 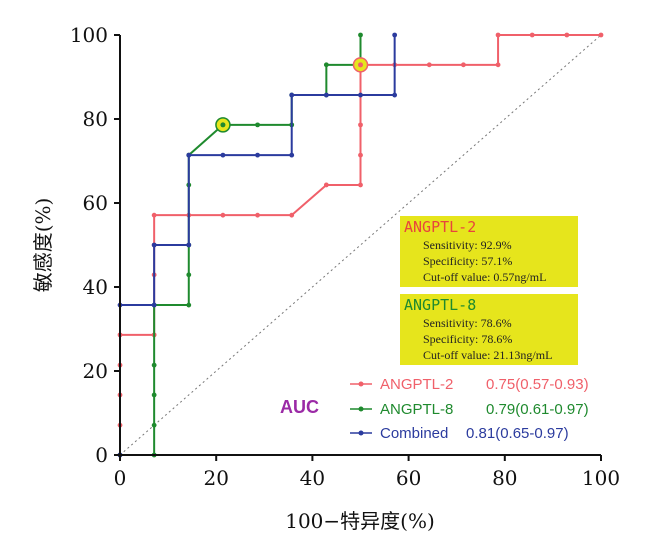 What do you see at coordinates (440, 305) in the screenshot?
I see `annotation-title-angptl8: ANGPTL-8` at bounding box center [440, 305].